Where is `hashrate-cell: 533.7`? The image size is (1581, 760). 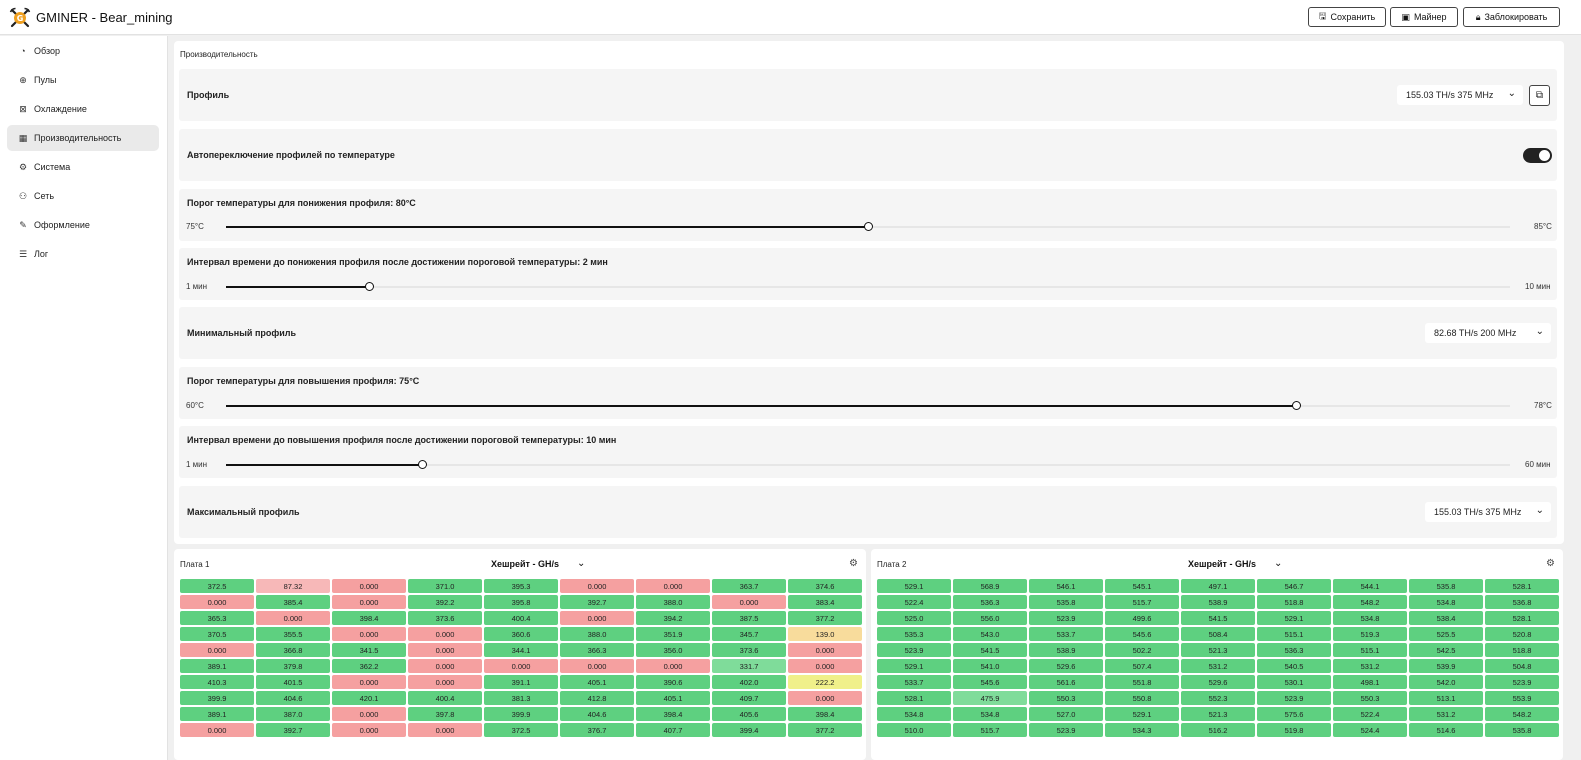
hashrate-cell: 533.7 is located at coordinates (914, 682).